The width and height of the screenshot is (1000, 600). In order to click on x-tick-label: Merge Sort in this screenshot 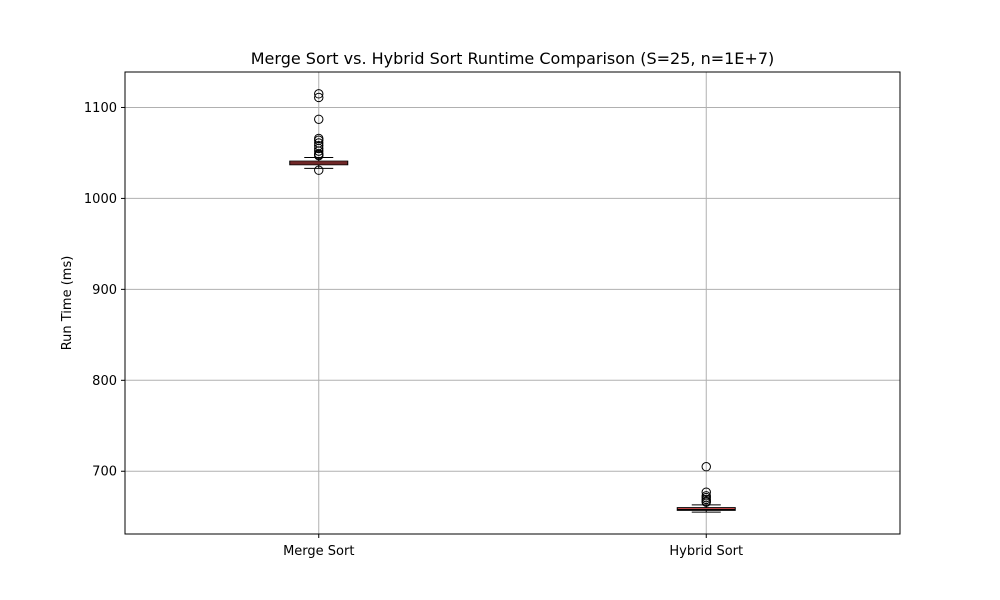, I will do `click(318, 551)`.